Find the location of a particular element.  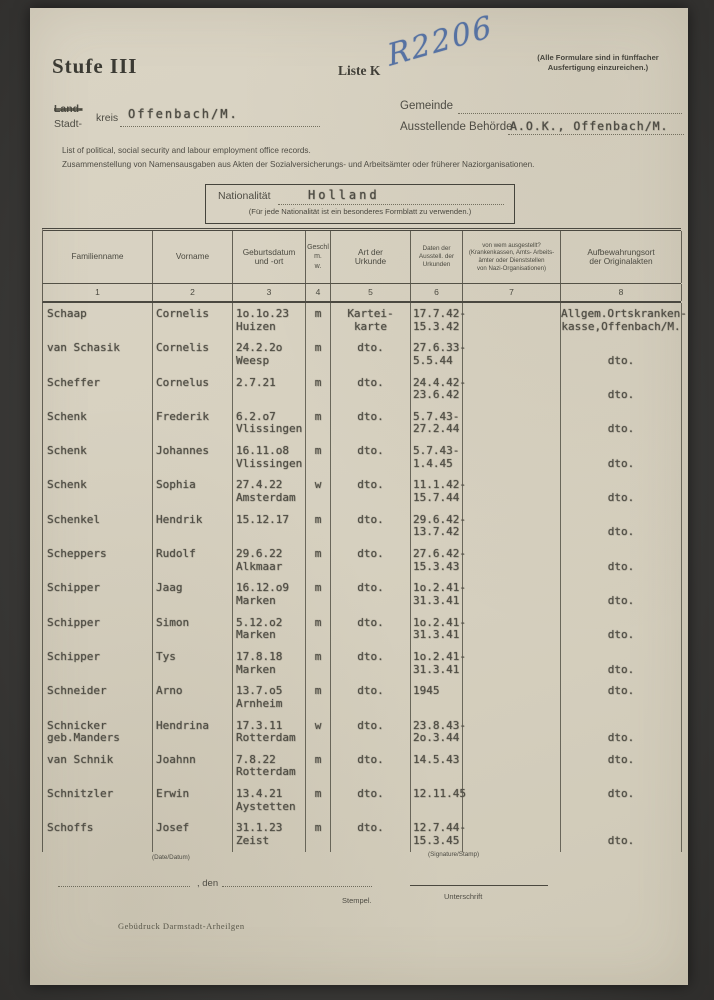

cell-vorname: Hendrik is located at coordinates (193, 526).